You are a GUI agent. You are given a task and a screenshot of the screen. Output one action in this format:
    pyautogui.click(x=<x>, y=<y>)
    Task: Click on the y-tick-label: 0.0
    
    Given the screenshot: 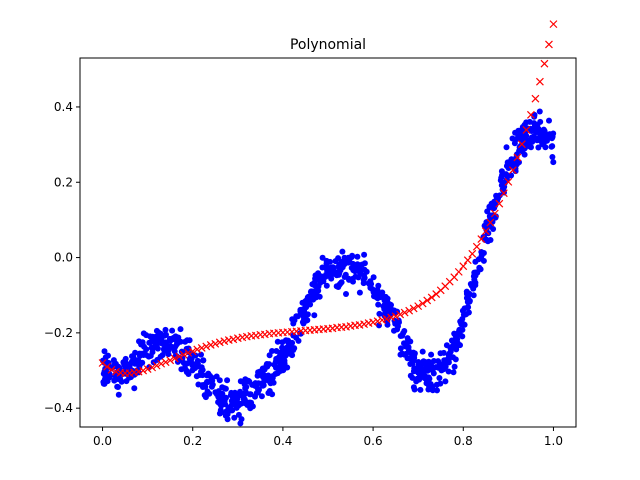 What is the action you would take?
    pyautogui.click(x=63, y=258)
    